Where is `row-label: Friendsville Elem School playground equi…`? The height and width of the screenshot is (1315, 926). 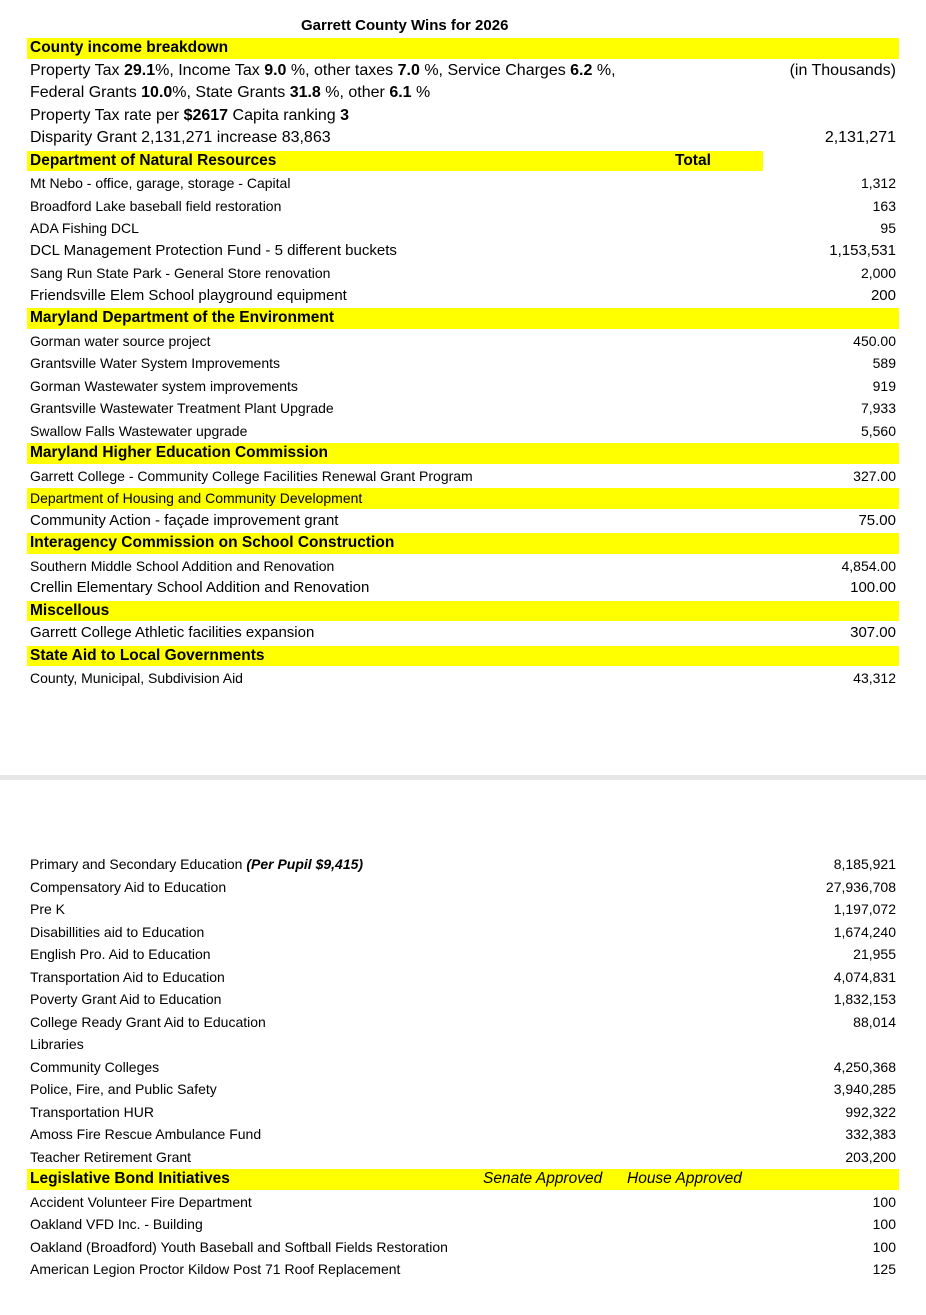 row-label: Friendsville Elem School playground equi… is located at coordinates (188, 295).